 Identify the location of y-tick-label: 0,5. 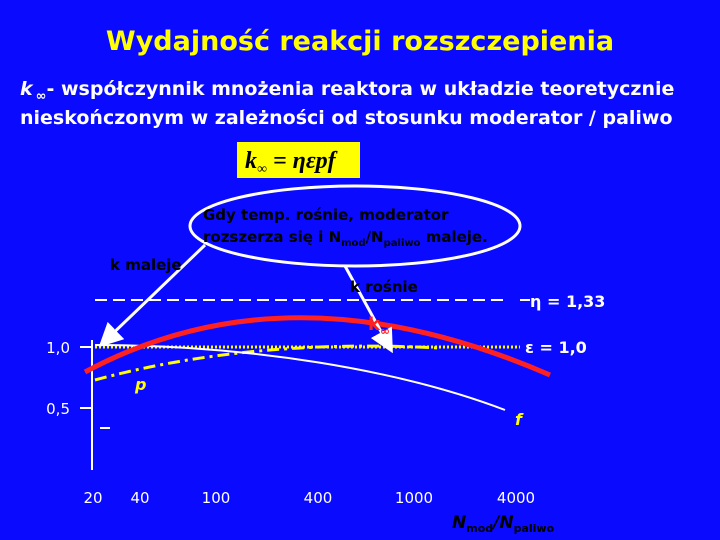
(58, 409).